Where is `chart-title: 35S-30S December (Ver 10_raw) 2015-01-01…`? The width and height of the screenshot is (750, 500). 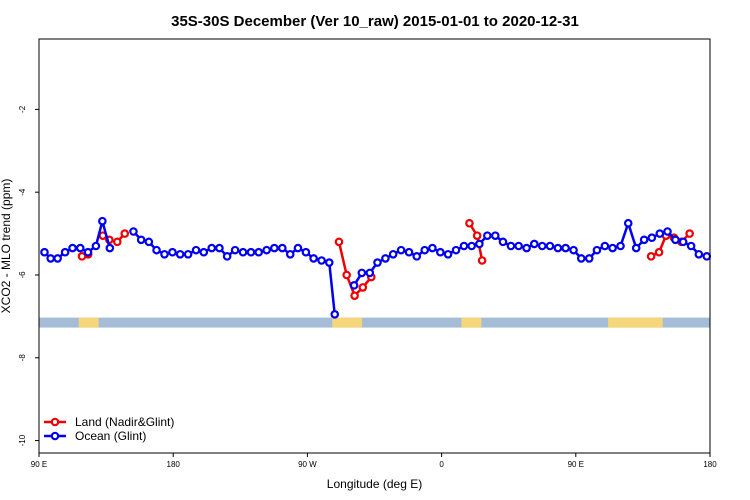
chart-title: 35S-30S December (Ver 10_raw) 2015-01-01… is located at coordinates (375, 21).